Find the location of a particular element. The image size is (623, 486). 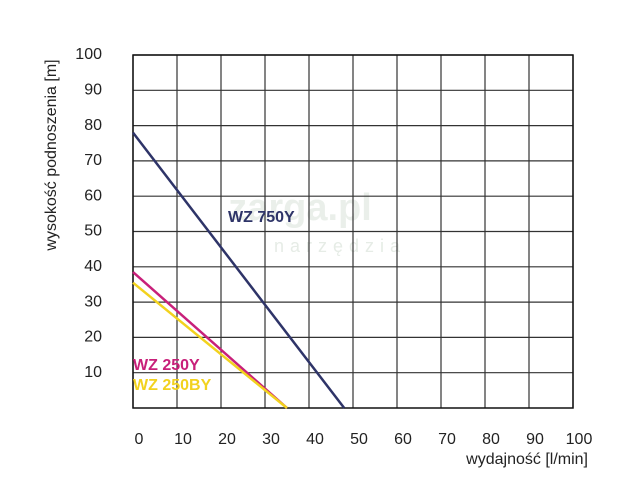

x-tick-label: 20 is located at coordinates (227, 439).